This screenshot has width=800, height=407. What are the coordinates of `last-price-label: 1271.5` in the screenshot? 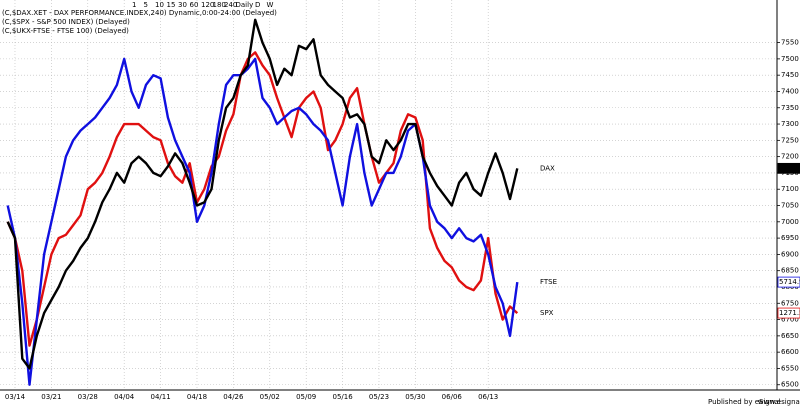 It's located at (789, 313).